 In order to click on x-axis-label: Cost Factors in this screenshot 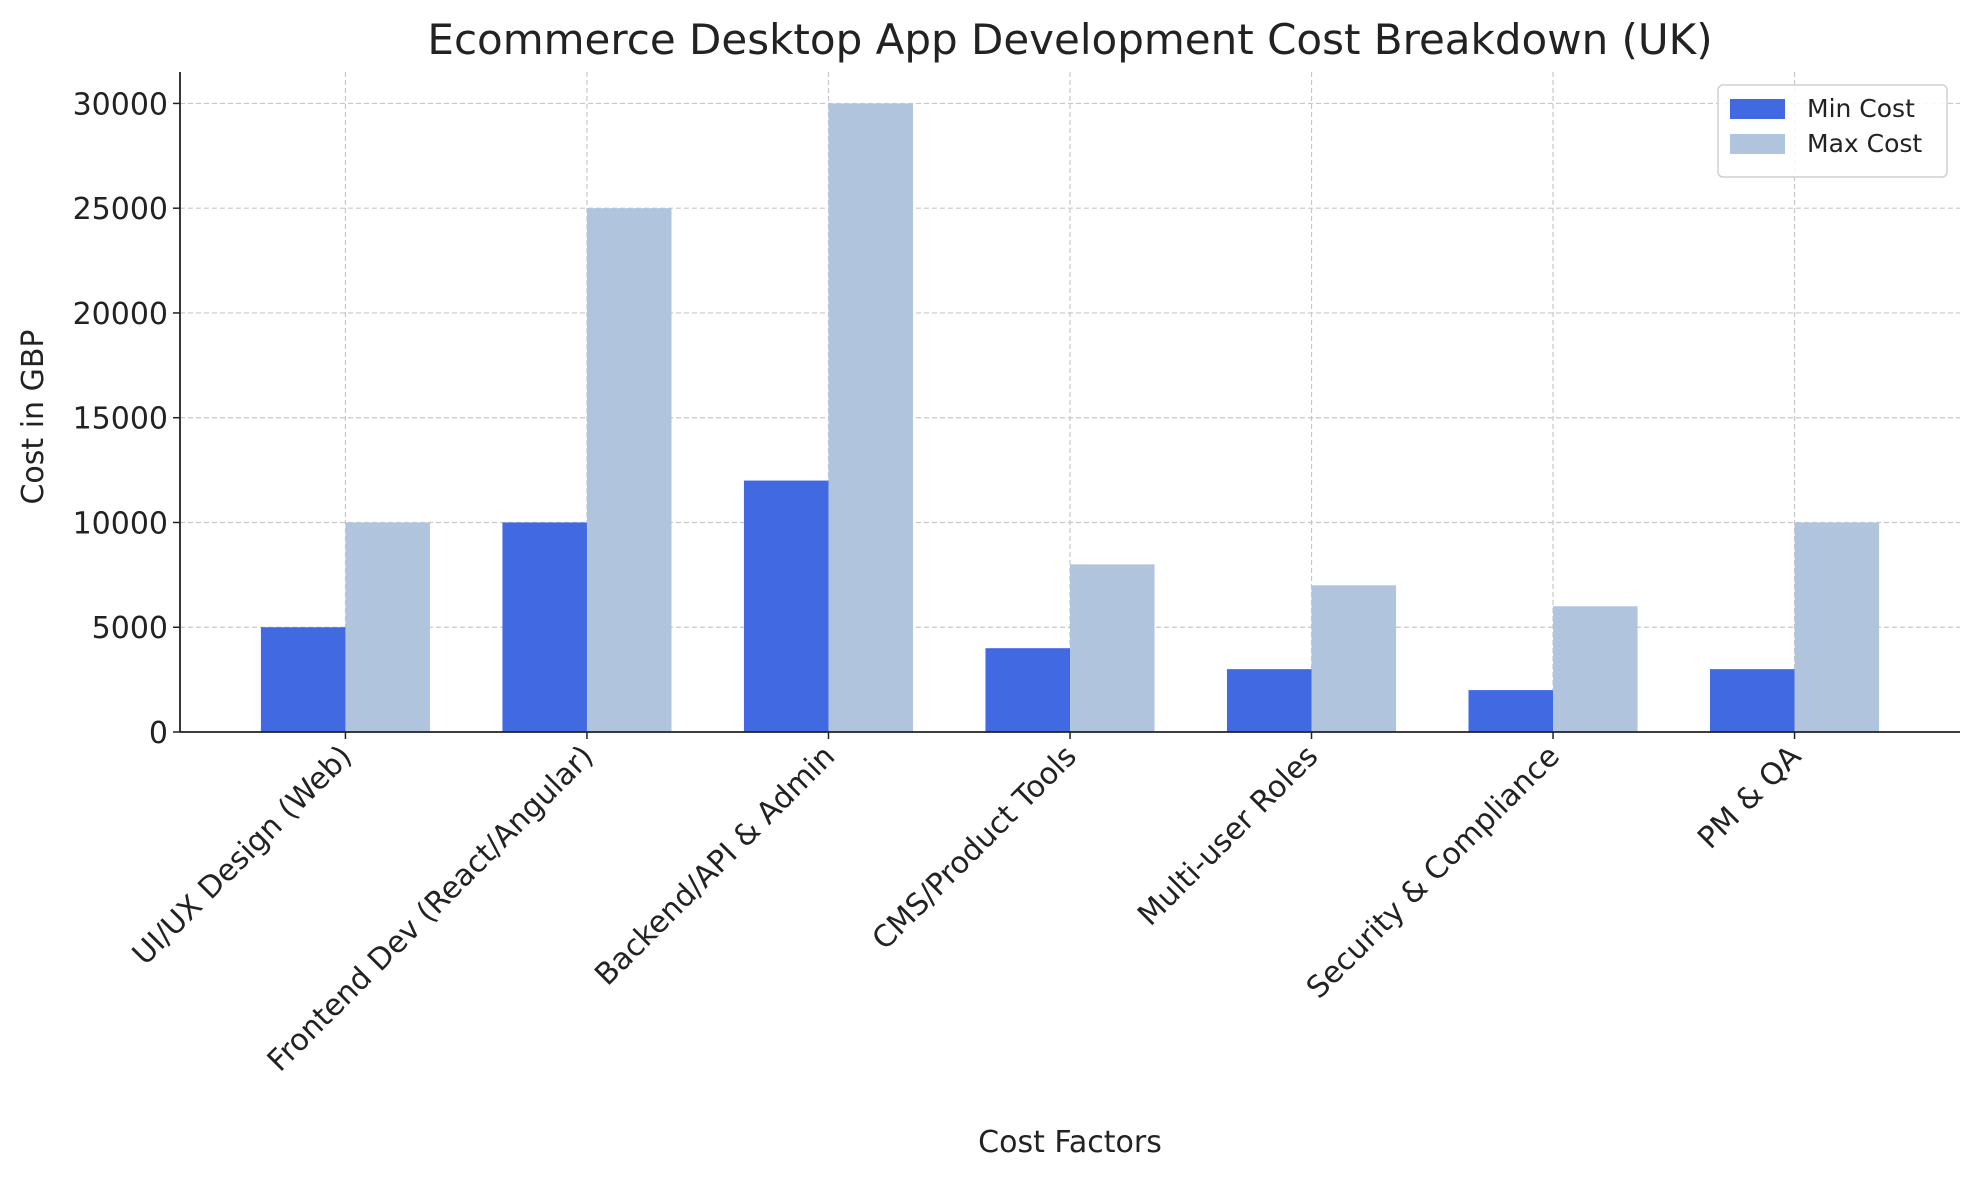, I will do `click(1070, 1142)`.